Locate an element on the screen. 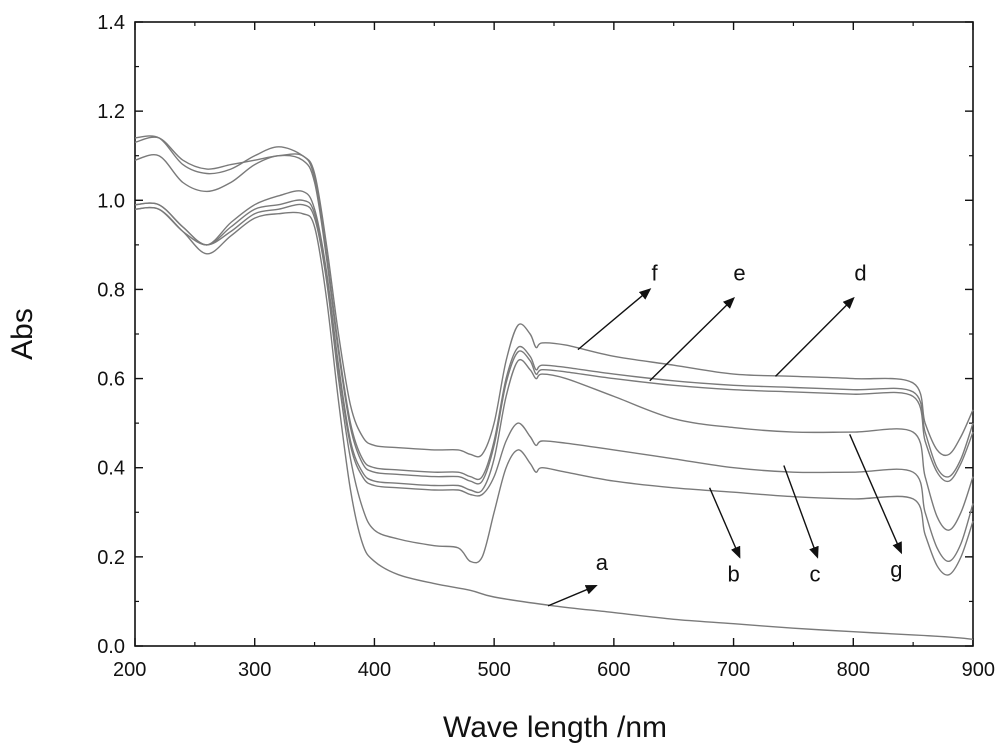  annotation-arrow-f is located at coordinates (614, 319).